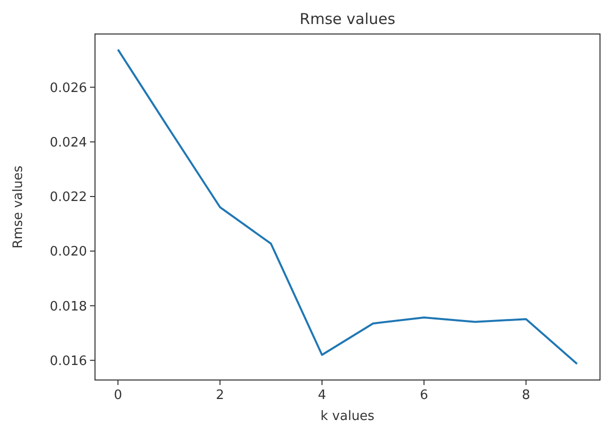 The width and height of the screenshot is (614, 432). What do you see at coordinates (348, 19) in the screenshot?
I see `chart-title: Rmse values` at bounding box center [348, 19].